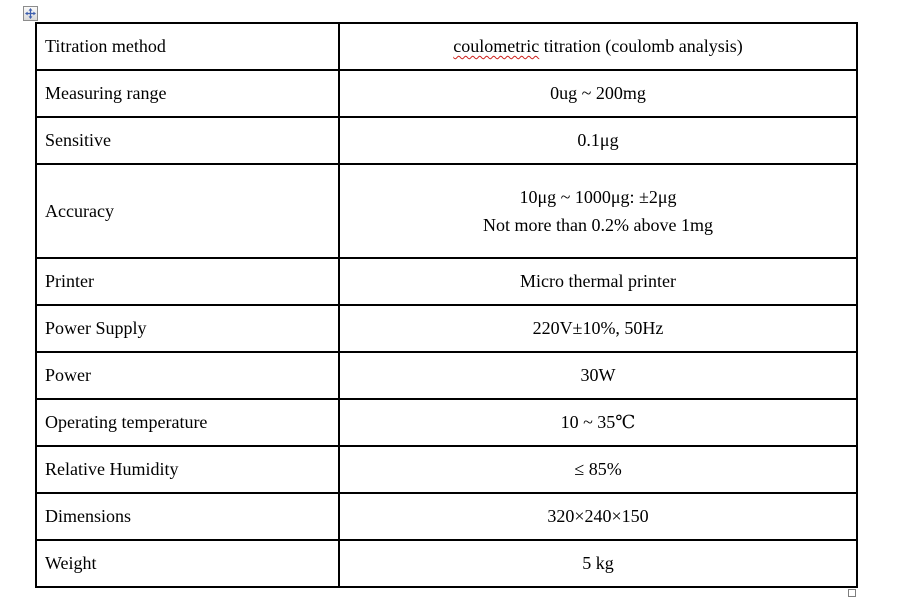  Describe the element at coordinates (187, 375) in the screenshot. I see `spec-label-cell: Power` at that location.